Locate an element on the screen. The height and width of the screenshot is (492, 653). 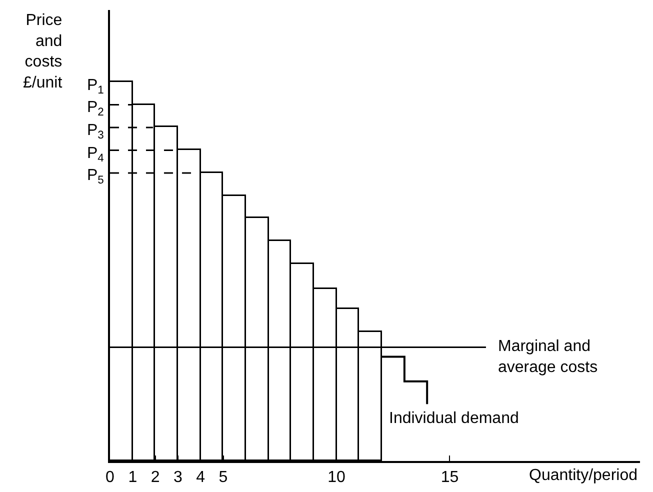
text: P$_{5}$ is located at coordinates (95, 176).